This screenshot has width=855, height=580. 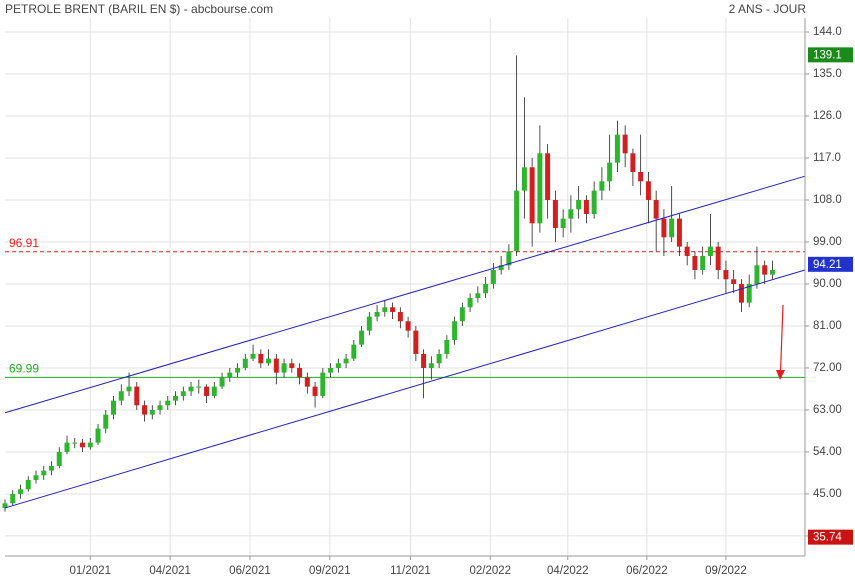 I want to click on price-badge-label: 94.21, so click(x=827, y=265).